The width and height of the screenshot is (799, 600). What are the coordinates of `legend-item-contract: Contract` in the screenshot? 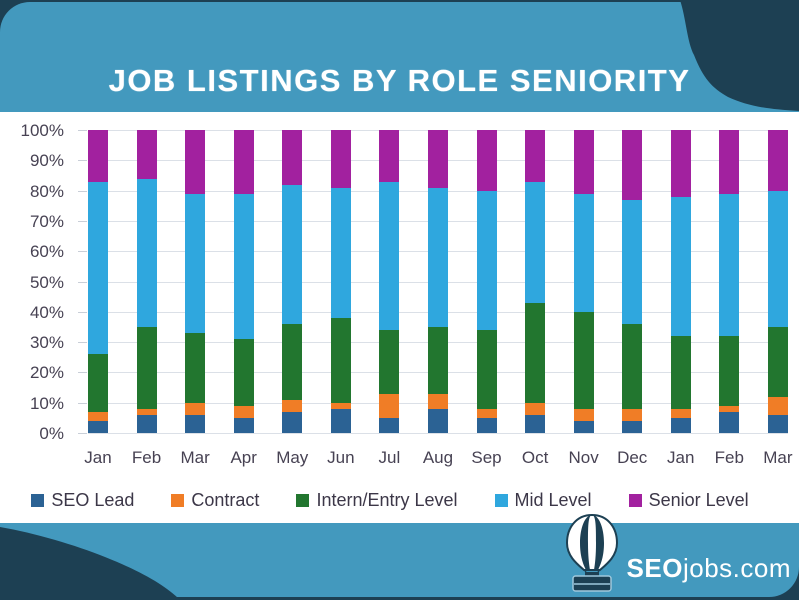 It's located at (215, 500).